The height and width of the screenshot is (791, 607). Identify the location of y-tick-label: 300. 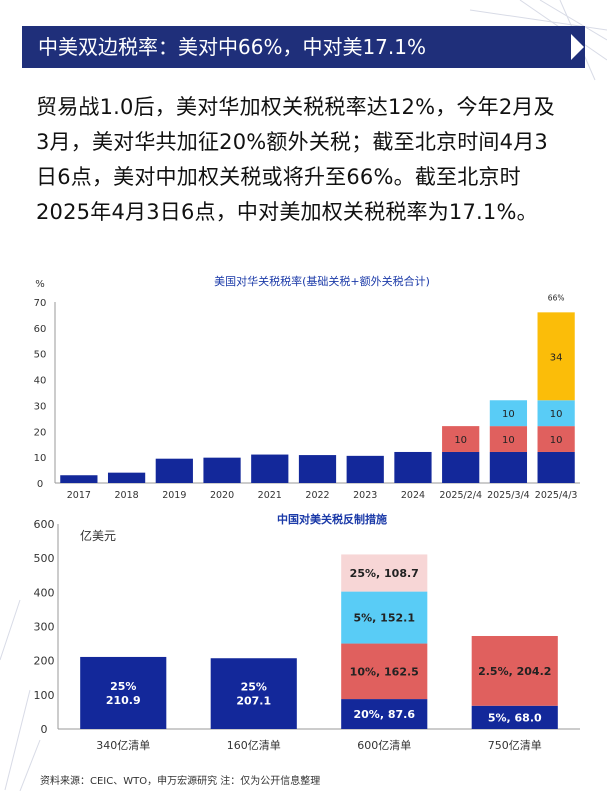
(44, 627).